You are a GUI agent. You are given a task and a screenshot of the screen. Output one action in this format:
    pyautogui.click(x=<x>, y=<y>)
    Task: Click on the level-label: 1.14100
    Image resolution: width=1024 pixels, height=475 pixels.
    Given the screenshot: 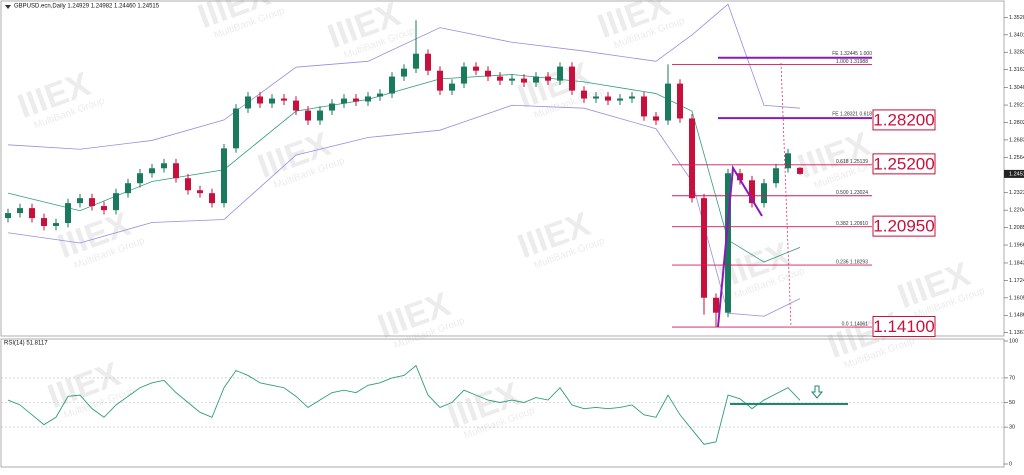 What is the action you would take?
    pyautogui.click(x=903, y=326)
    